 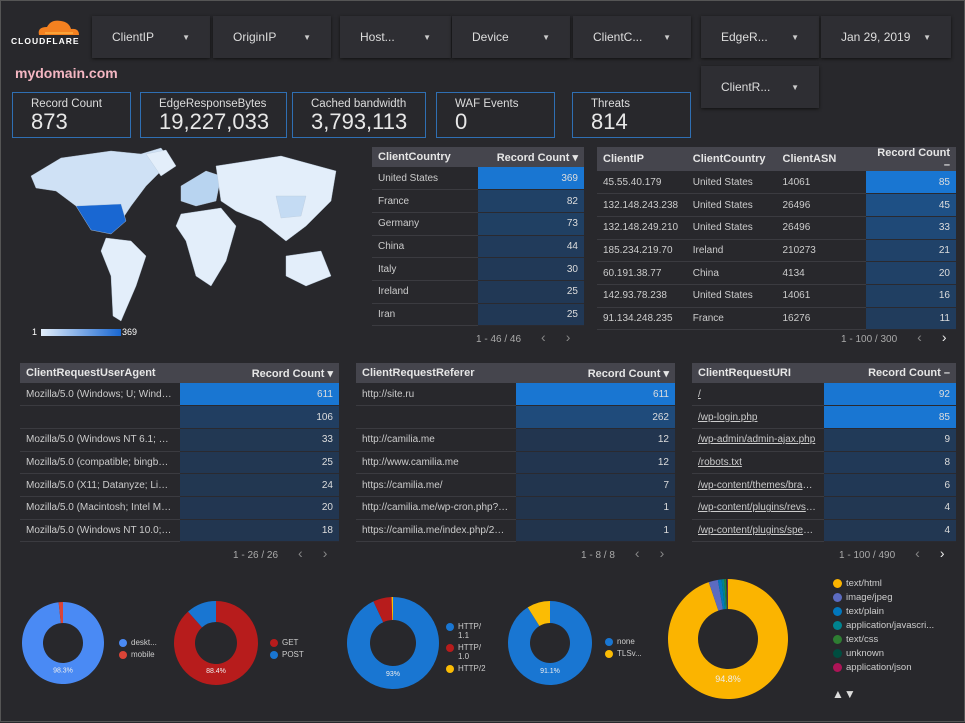 I want to click on filter-host: Host... ▼, so click(x=395, y=37).